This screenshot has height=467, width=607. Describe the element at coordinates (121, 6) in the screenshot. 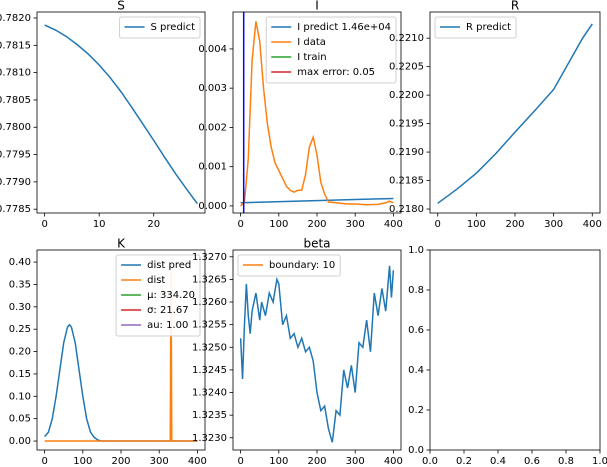

I see `axes-title: S` at that location.